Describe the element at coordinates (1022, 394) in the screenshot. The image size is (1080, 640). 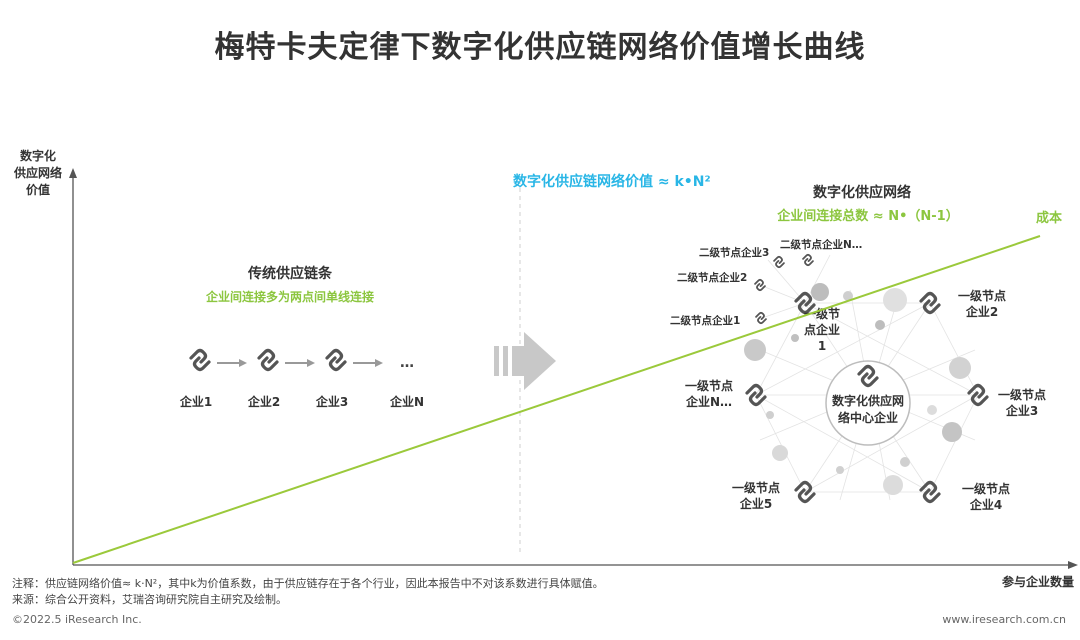
I see `node-3-label: 一级节点` at that location.